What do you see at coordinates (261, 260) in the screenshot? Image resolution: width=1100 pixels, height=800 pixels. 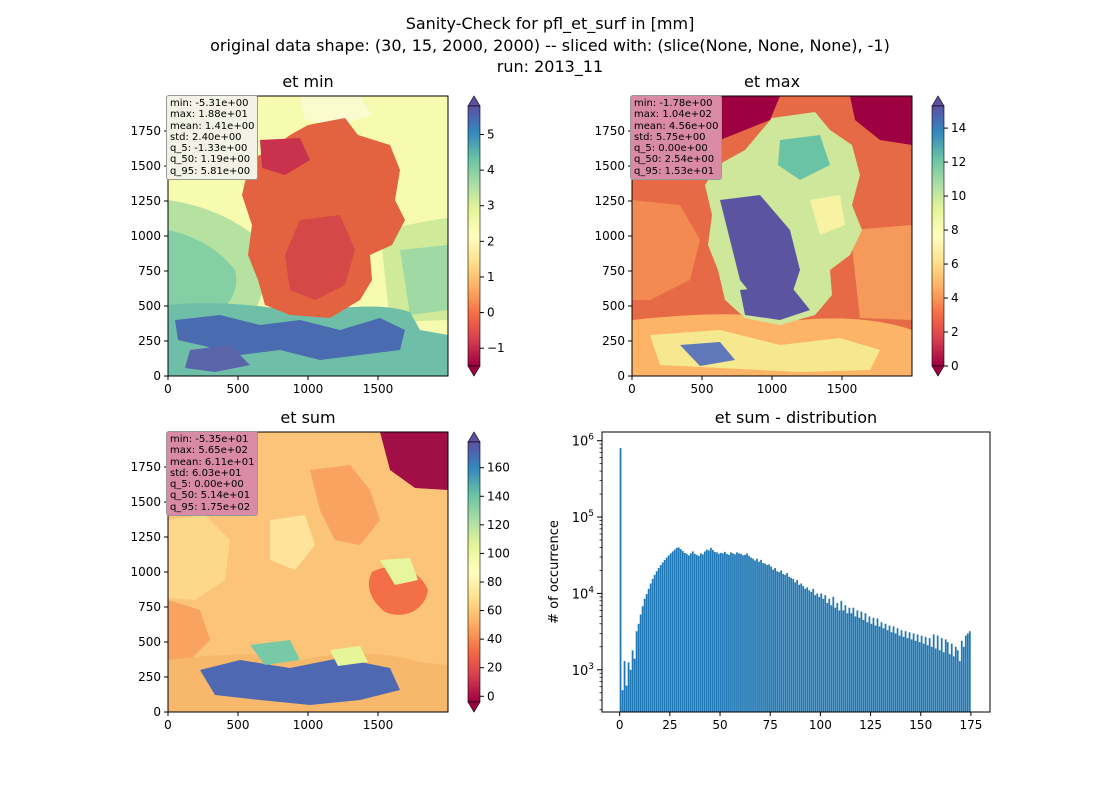 I see `et-min-axis-ticks: 0 500 1000 1500 0 250 500 750 1000 1250 1500 1750` at bounding box center [261, 260].